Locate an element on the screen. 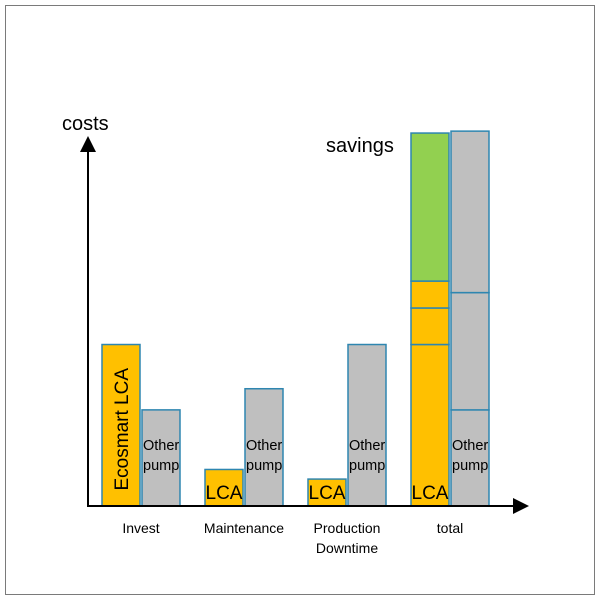 Image resolution: width=600 pixels, height=600 pixels. bar-label-production-downtime-lca: LCA is located at coordinates (327, 493).